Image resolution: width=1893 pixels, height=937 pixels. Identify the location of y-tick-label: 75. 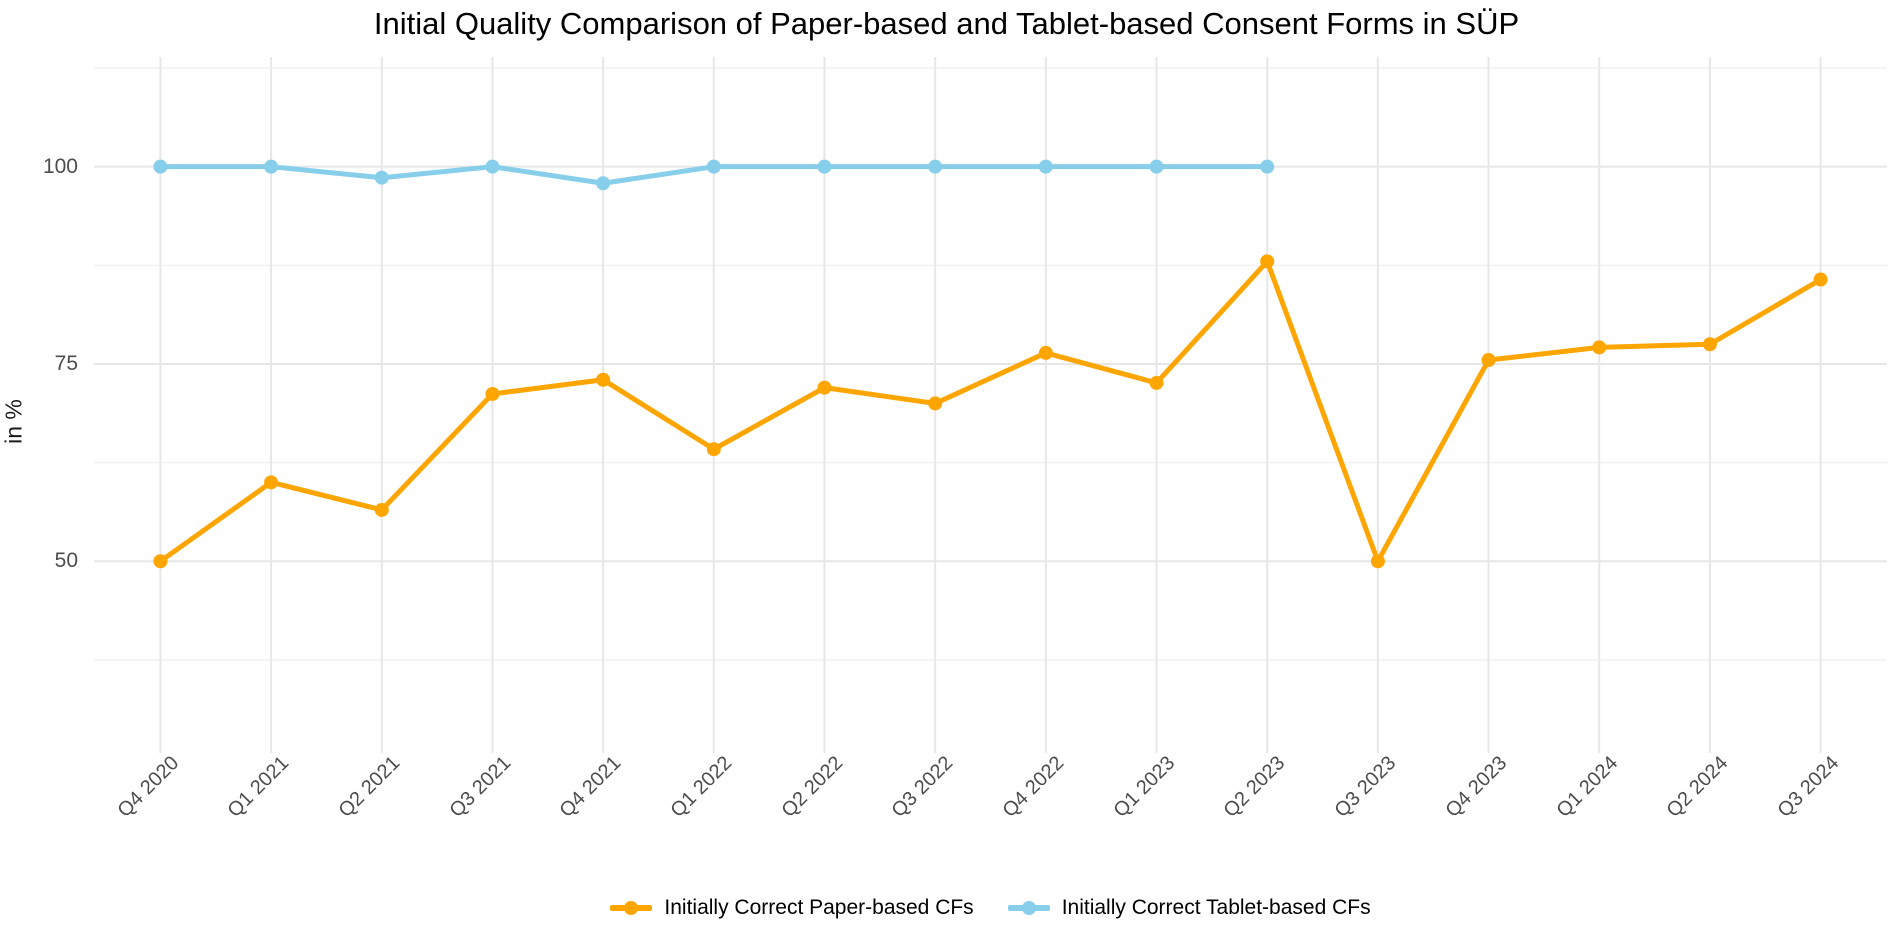
(66, 363).